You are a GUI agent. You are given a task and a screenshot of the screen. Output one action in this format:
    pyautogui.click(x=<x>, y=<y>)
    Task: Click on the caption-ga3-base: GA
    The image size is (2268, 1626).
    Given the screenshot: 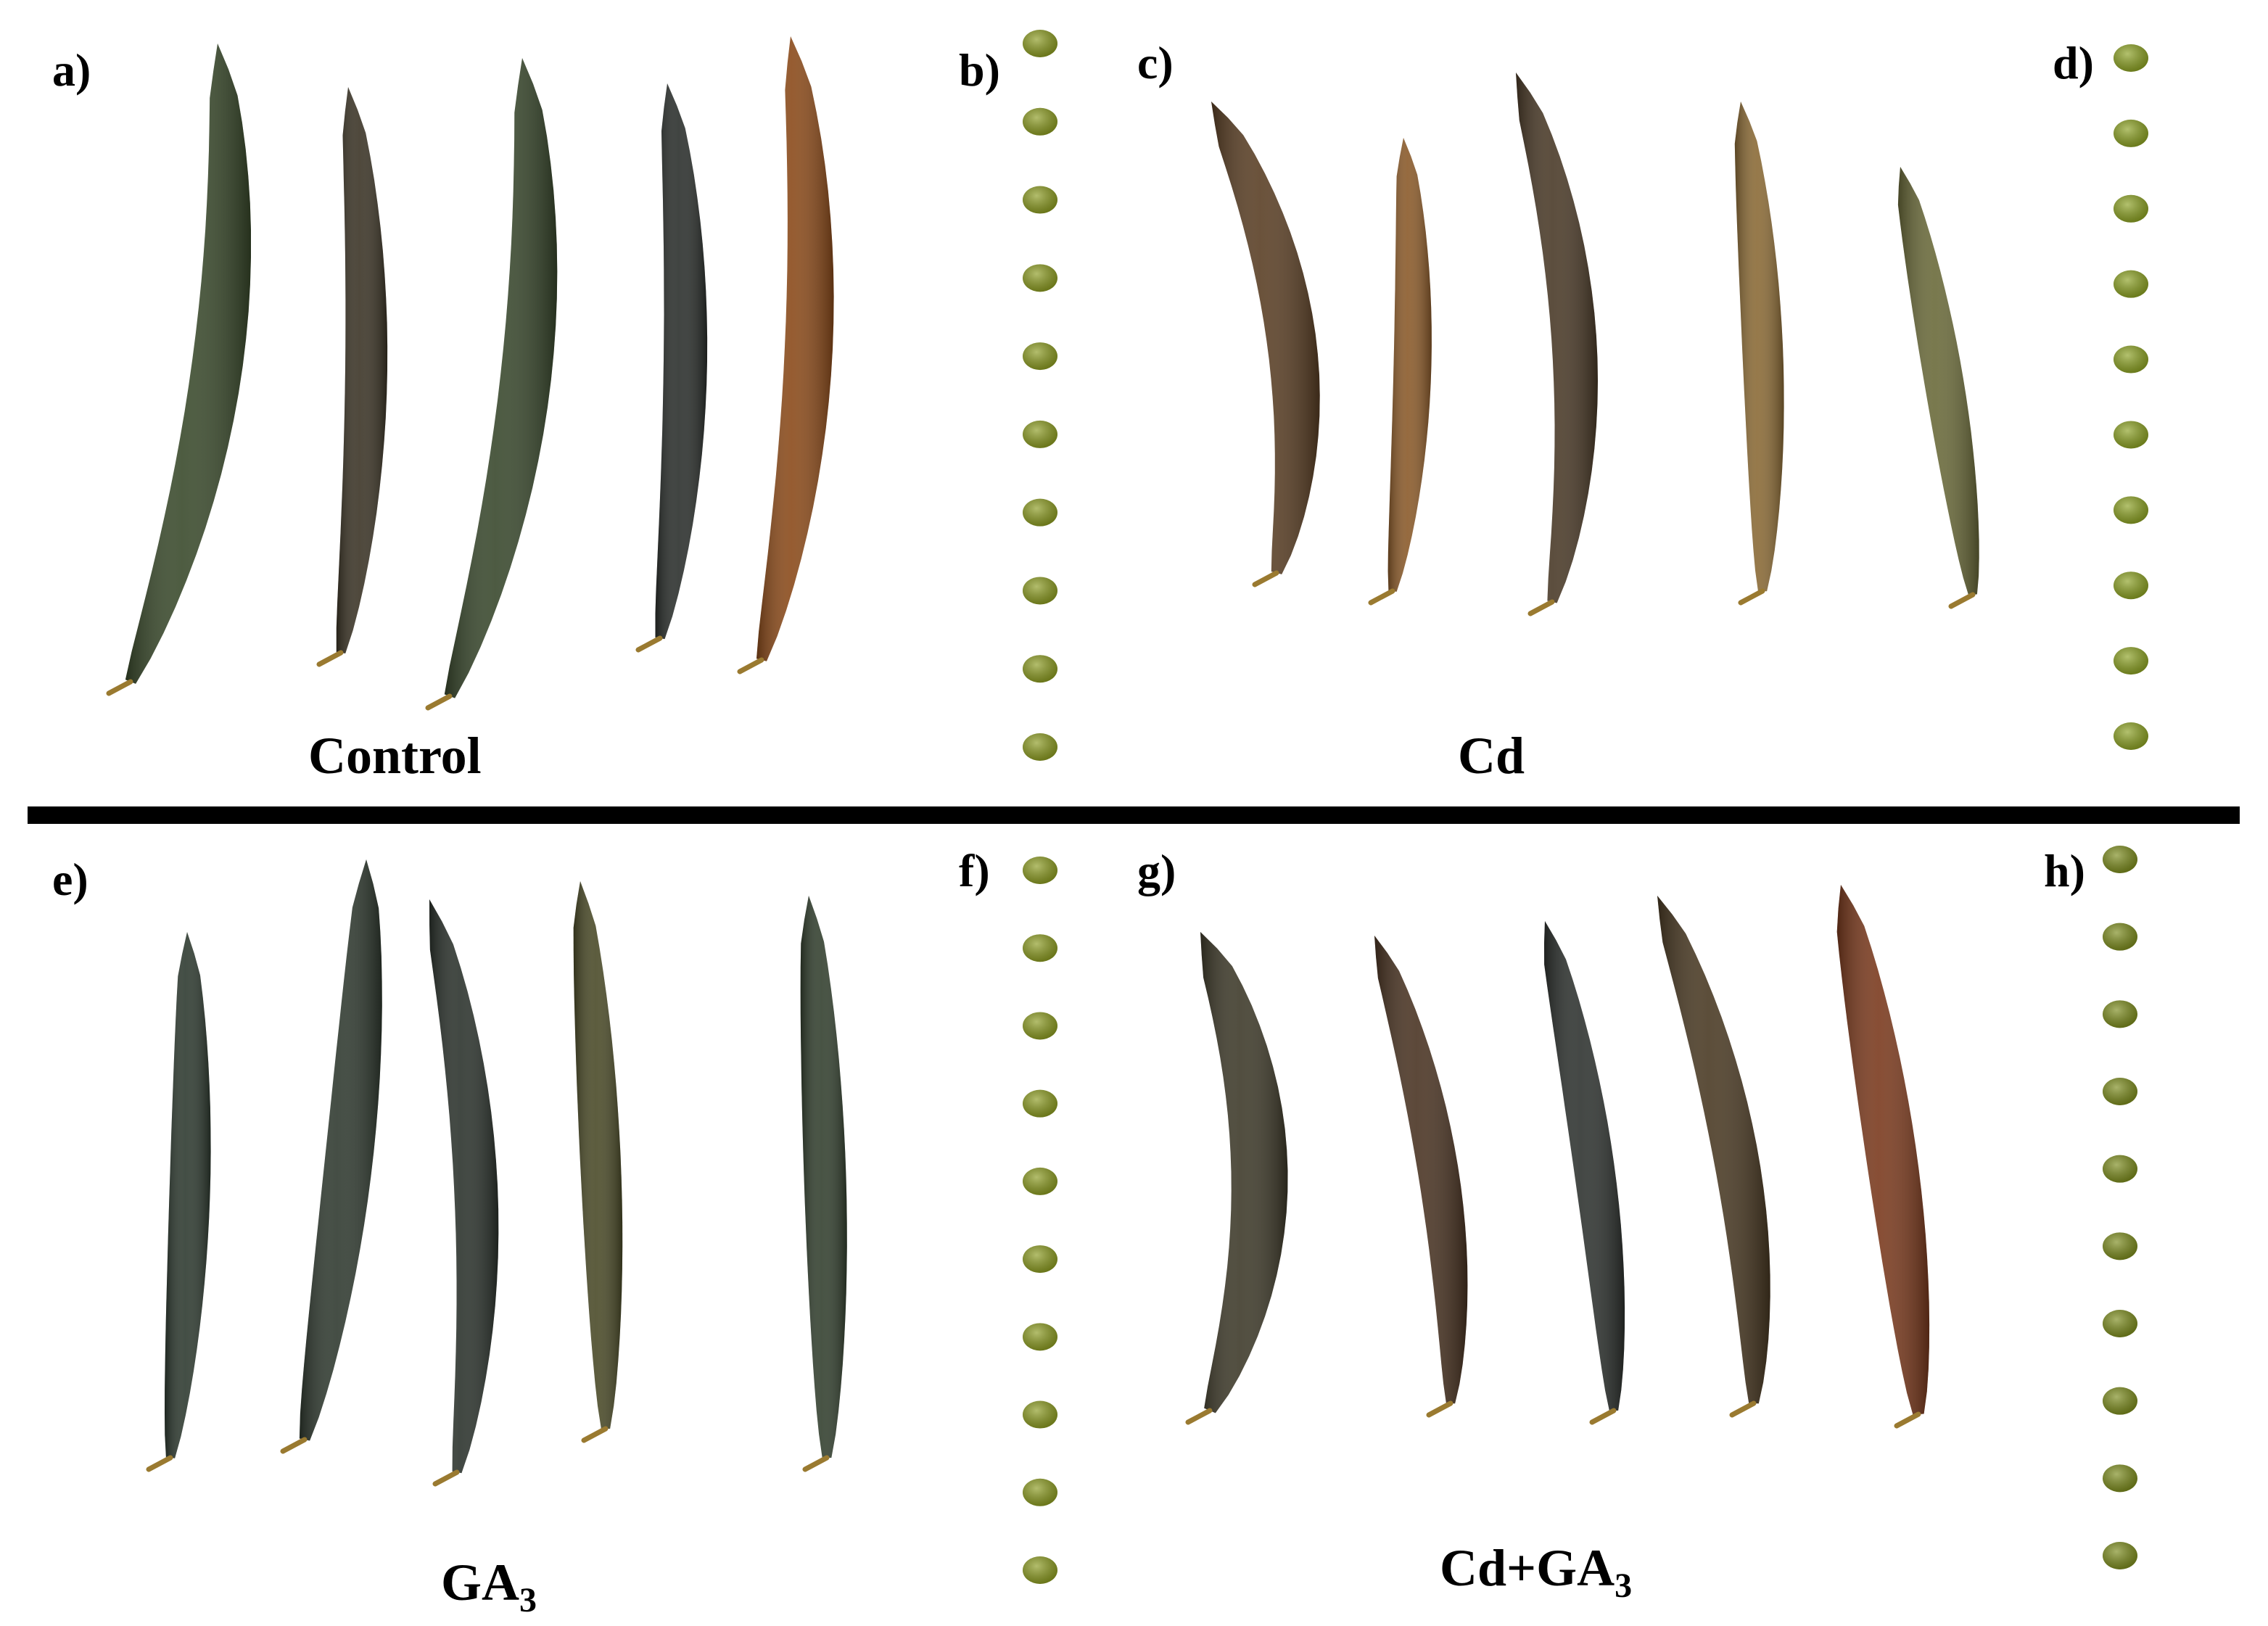 What is the action you would take?
    pyautogui.click(x=480, y=1582)
    